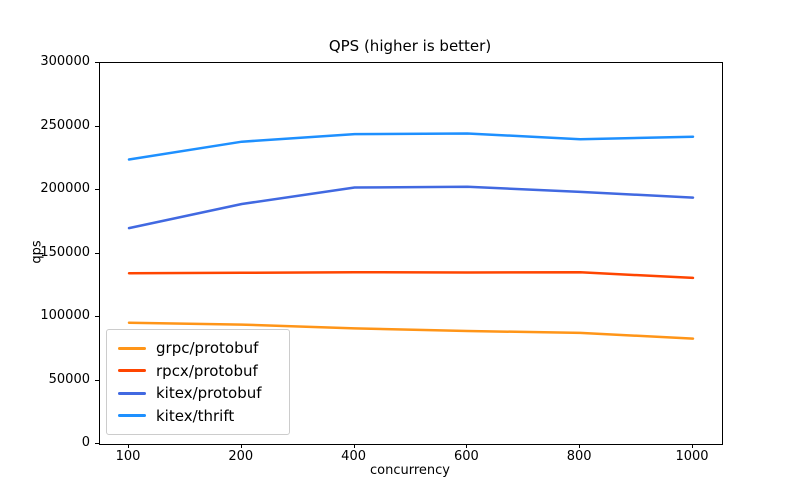  What do you see at coordinates (69, 379) in the screenshot?
I see `y-tick-label: 50000` at bounding box center [69, 379].